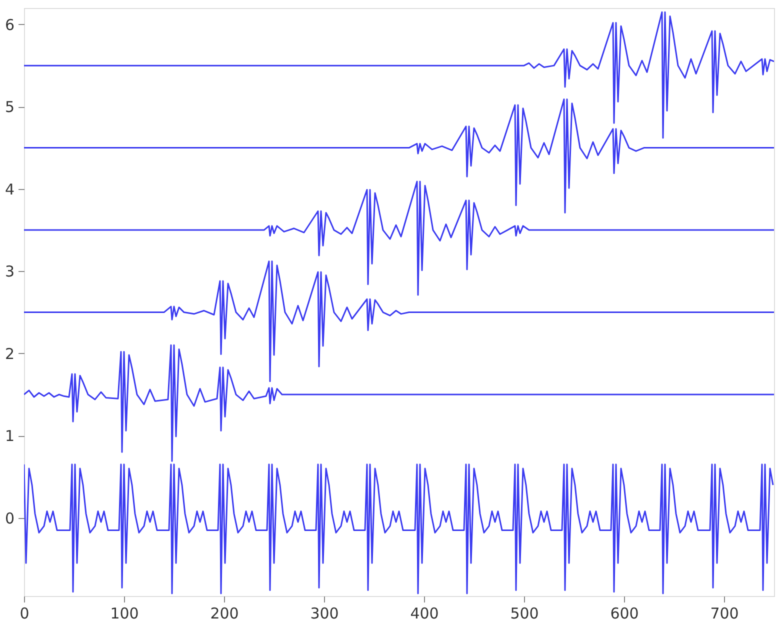 The image size is (780, 625). What do you see at coordinates (524, 613) in the screenshot?
I see `x-tick-label: 500` at bounding box center [524, 613].